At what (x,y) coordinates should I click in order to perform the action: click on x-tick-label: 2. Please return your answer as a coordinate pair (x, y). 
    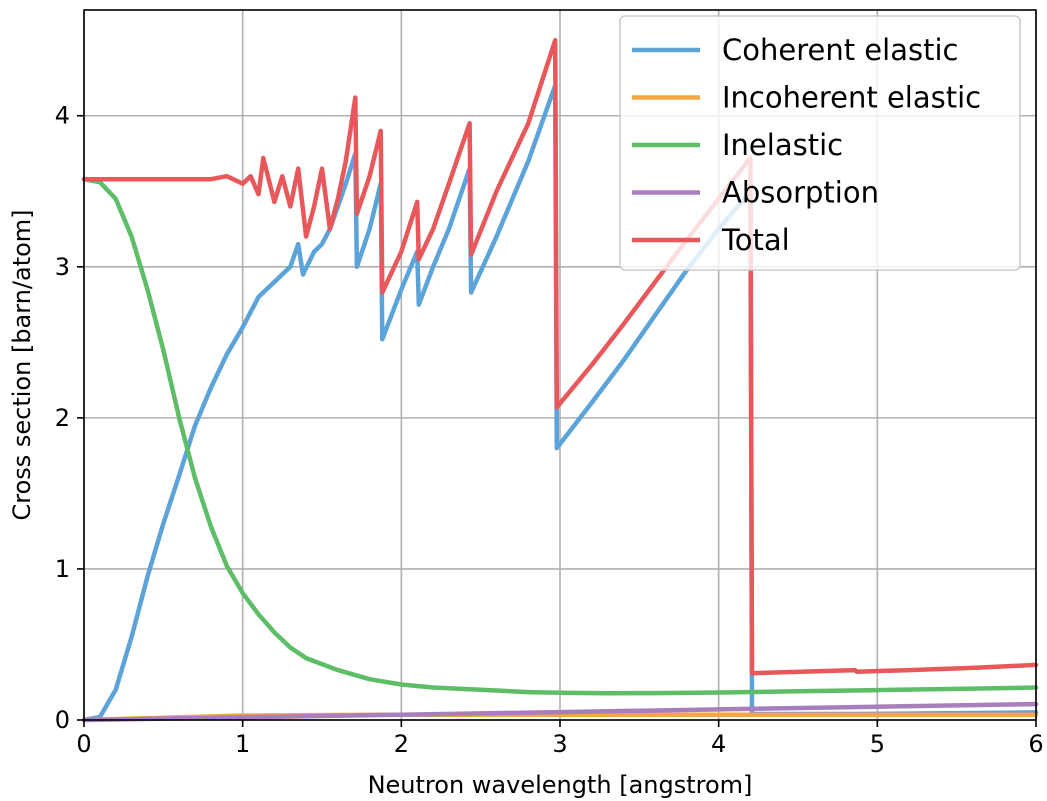
    Looking at the image, I should click on (401, 744).